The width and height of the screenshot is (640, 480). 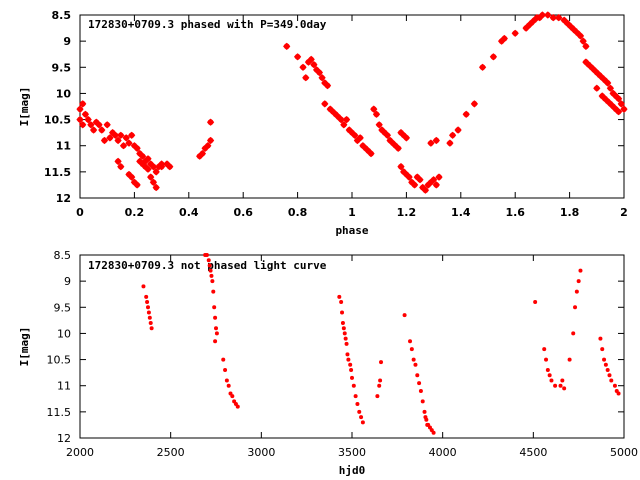 What do you see at coordinates (533, 452) in the screenshot?
I see `x-tick-label: 4500` at bounding box center [533, 452].